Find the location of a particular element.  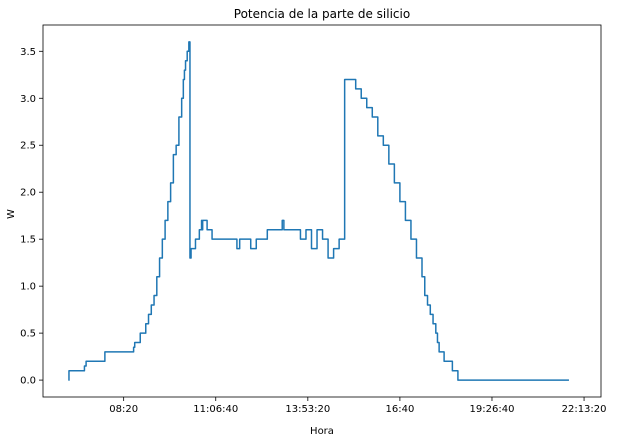

y-tick-label: 2.5 is located at coordinates (28, 146).